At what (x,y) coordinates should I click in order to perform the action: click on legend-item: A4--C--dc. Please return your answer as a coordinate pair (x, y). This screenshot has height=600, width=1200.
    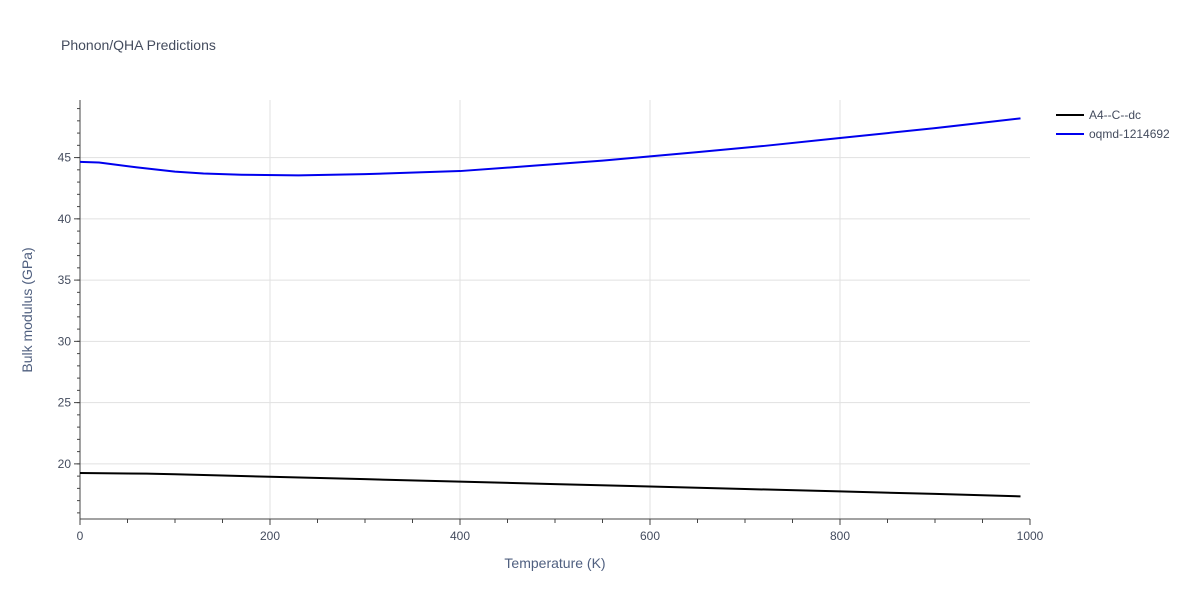
    Looking at the image, I should click on (1098, 115).